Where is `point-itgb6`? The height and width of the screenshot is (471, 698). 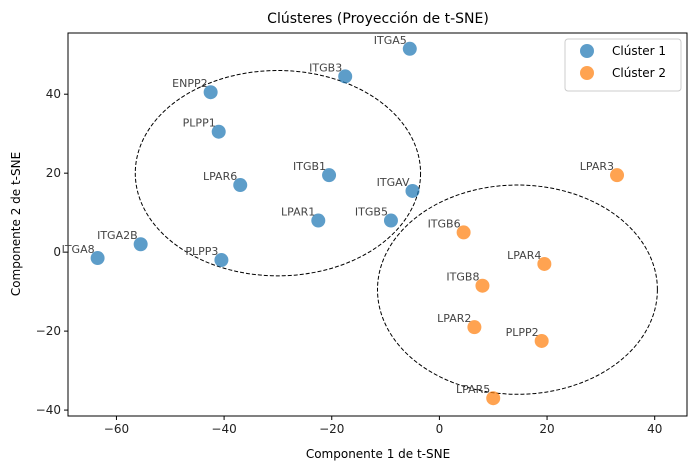
point-itgb6 is located at coordinates (463, 232).